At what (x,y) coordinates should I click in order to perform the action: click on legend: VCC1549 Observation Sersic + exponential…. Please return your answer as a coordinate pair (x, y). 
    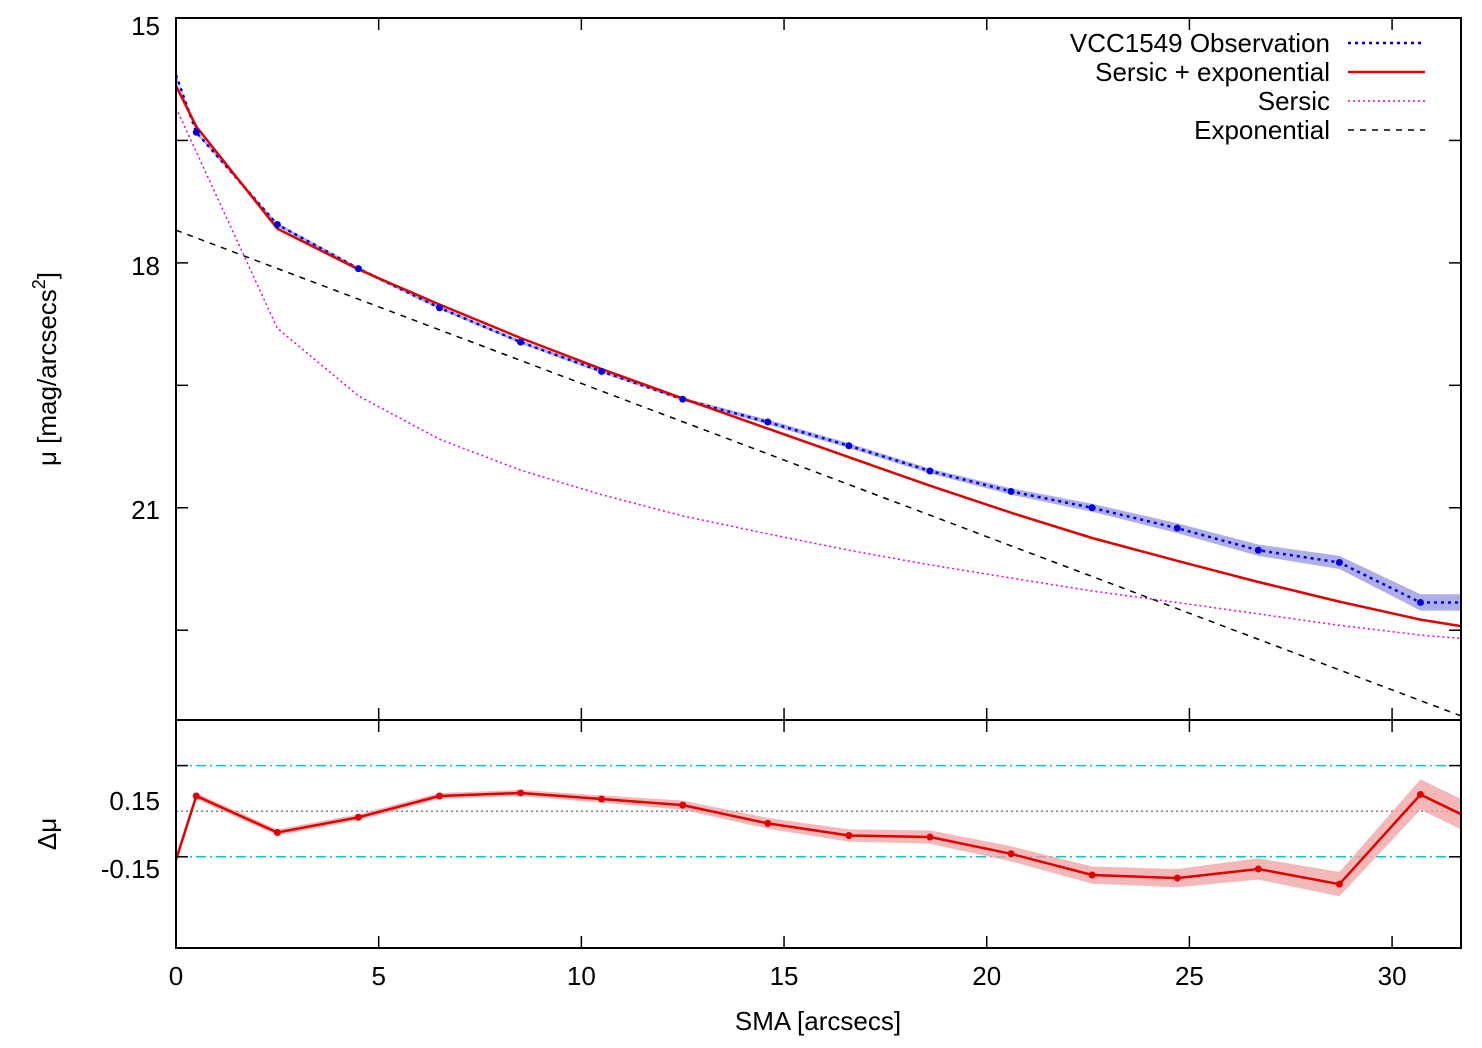
    Looking at the image, I should click on (1247, 86).